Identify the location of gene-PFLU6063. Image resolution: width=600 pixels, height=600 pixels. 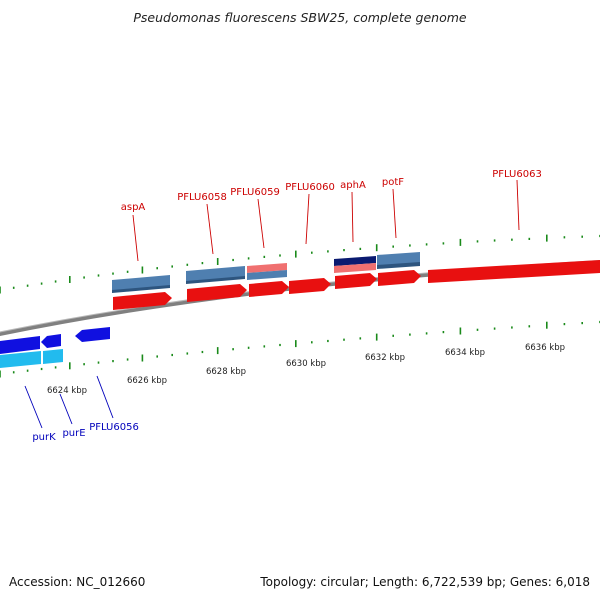
(514, 271).